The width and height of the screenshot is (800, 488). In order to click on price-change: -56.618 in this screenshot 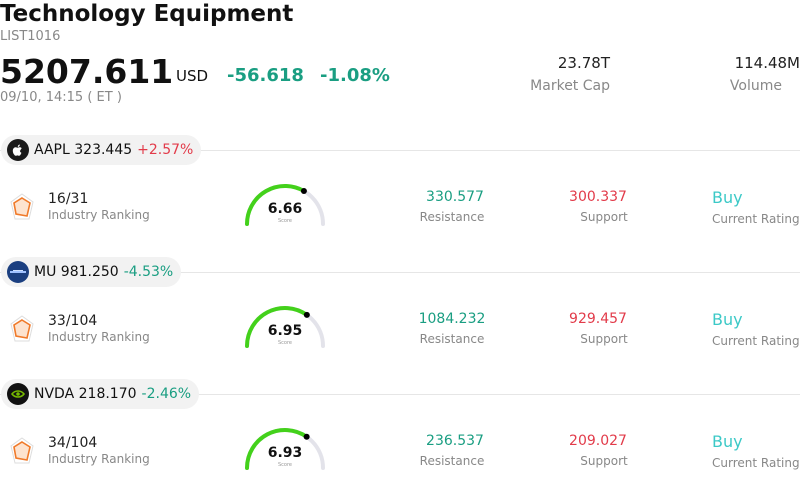, I will do `click(265, 75)`.